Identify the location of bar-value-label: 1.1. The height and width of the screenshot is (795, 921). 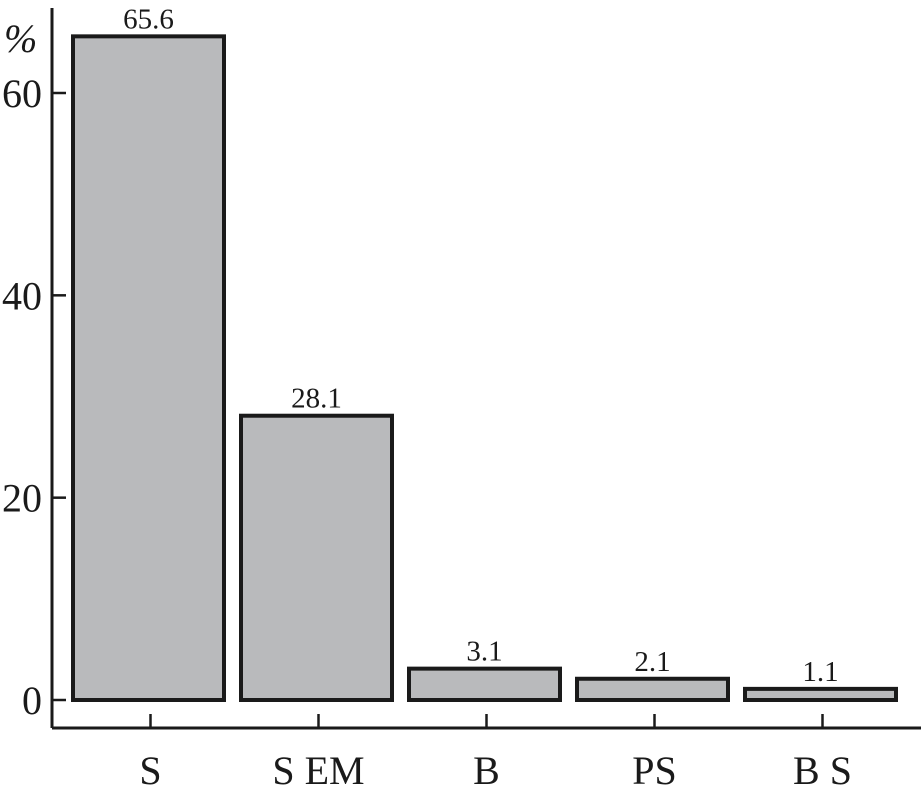
(820, 672).